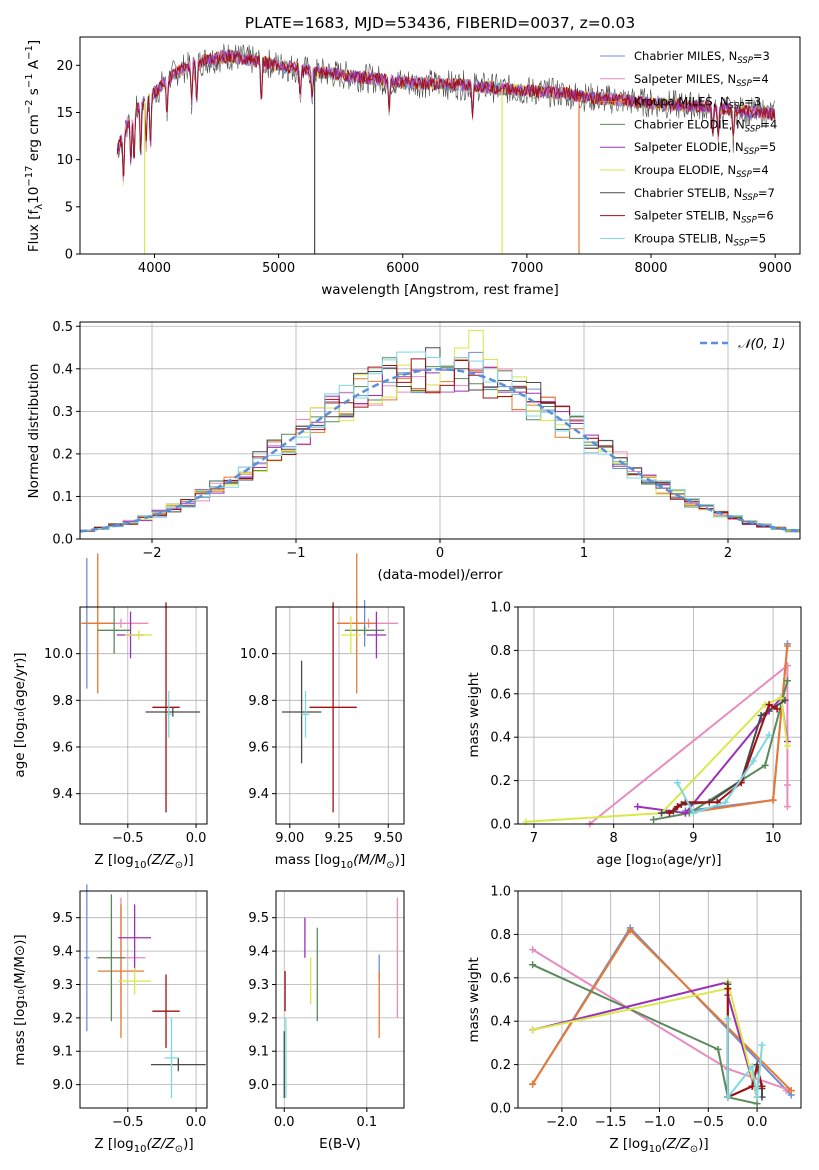 The height and width of the screenshot is (1170, 819). Describe the element at coordinates (166, 1011) in the screenshot. I see `mass-z-point-salpeter-stelib` at that location.